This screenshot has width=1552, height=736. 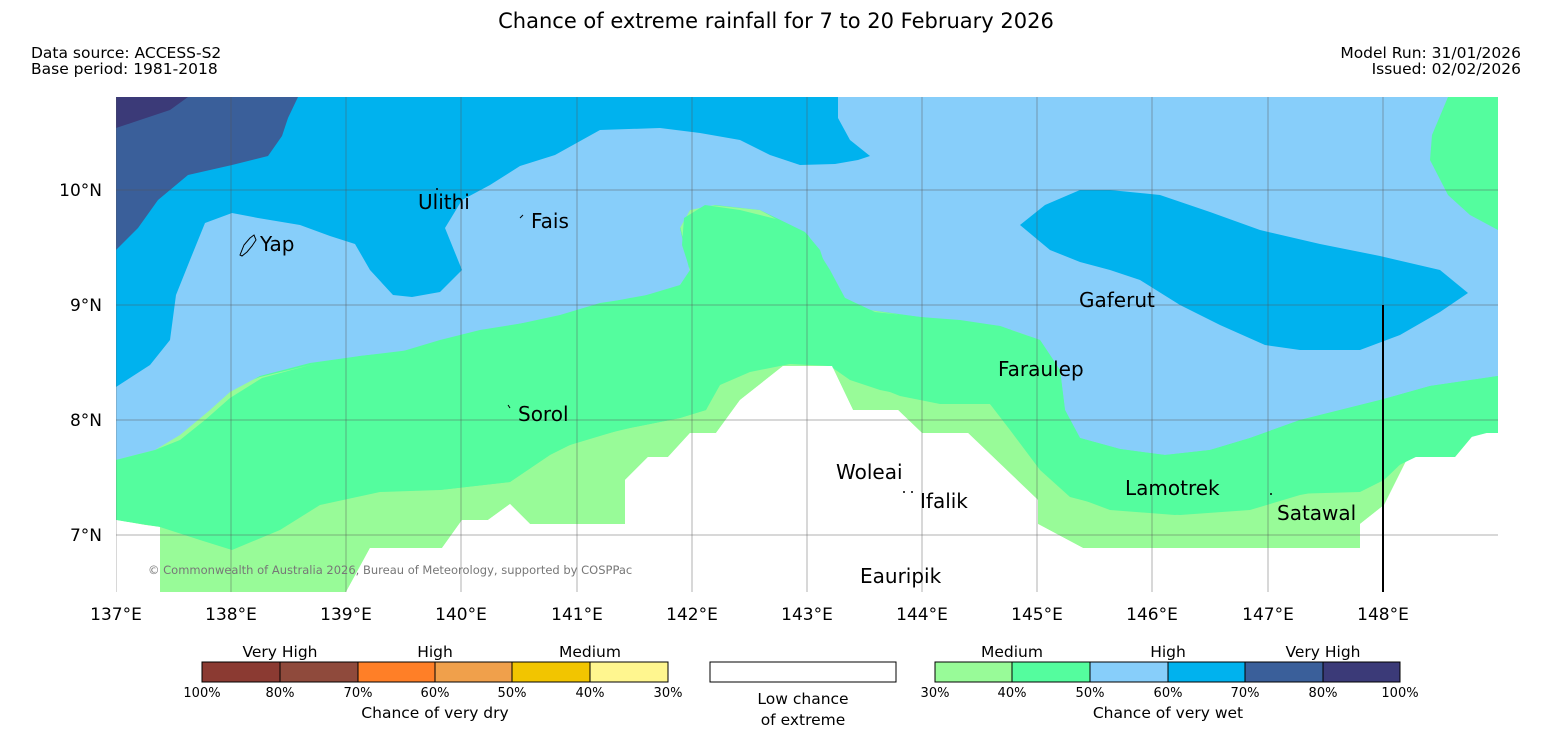 What do you see at coordinates (590, 693) in the screenshot?
I see `dry-tick-40: 40%` at bounding box center [590, 693].